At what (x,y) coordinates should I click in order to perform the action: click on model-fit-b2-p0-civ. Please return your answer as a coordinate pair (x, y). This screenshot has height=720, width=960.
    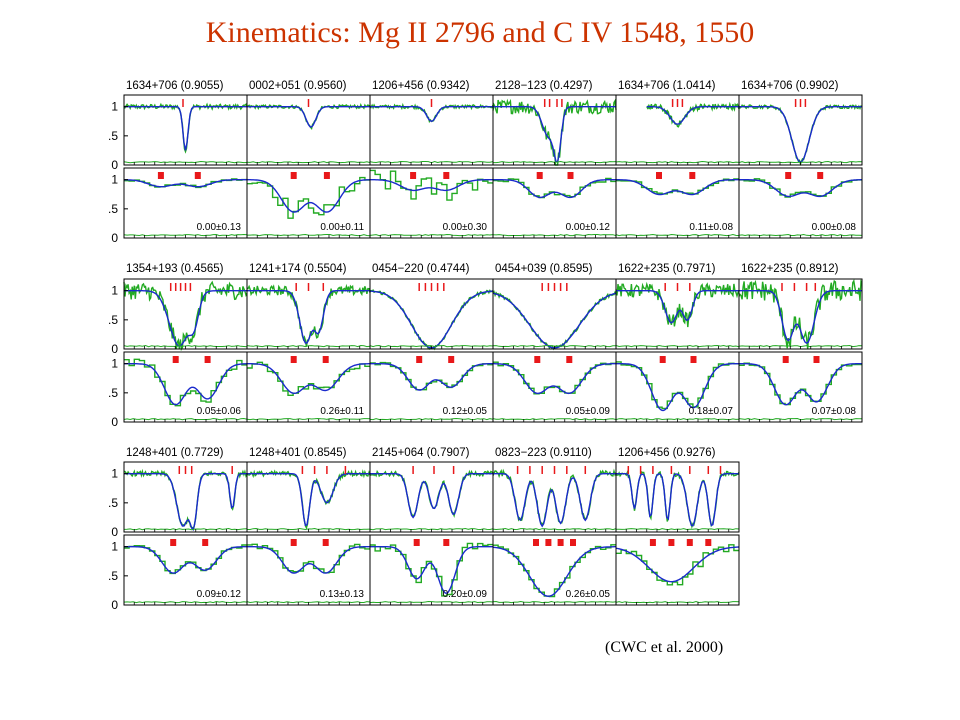
    Looking at the image, I should click on (185, 560).